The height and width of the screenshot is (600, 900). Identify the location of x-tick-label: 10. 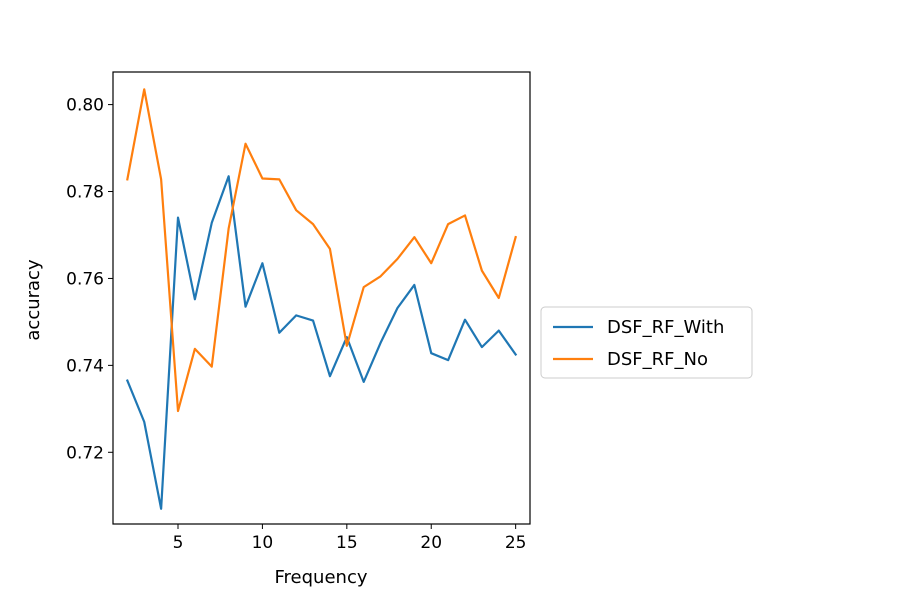
(263, 543).